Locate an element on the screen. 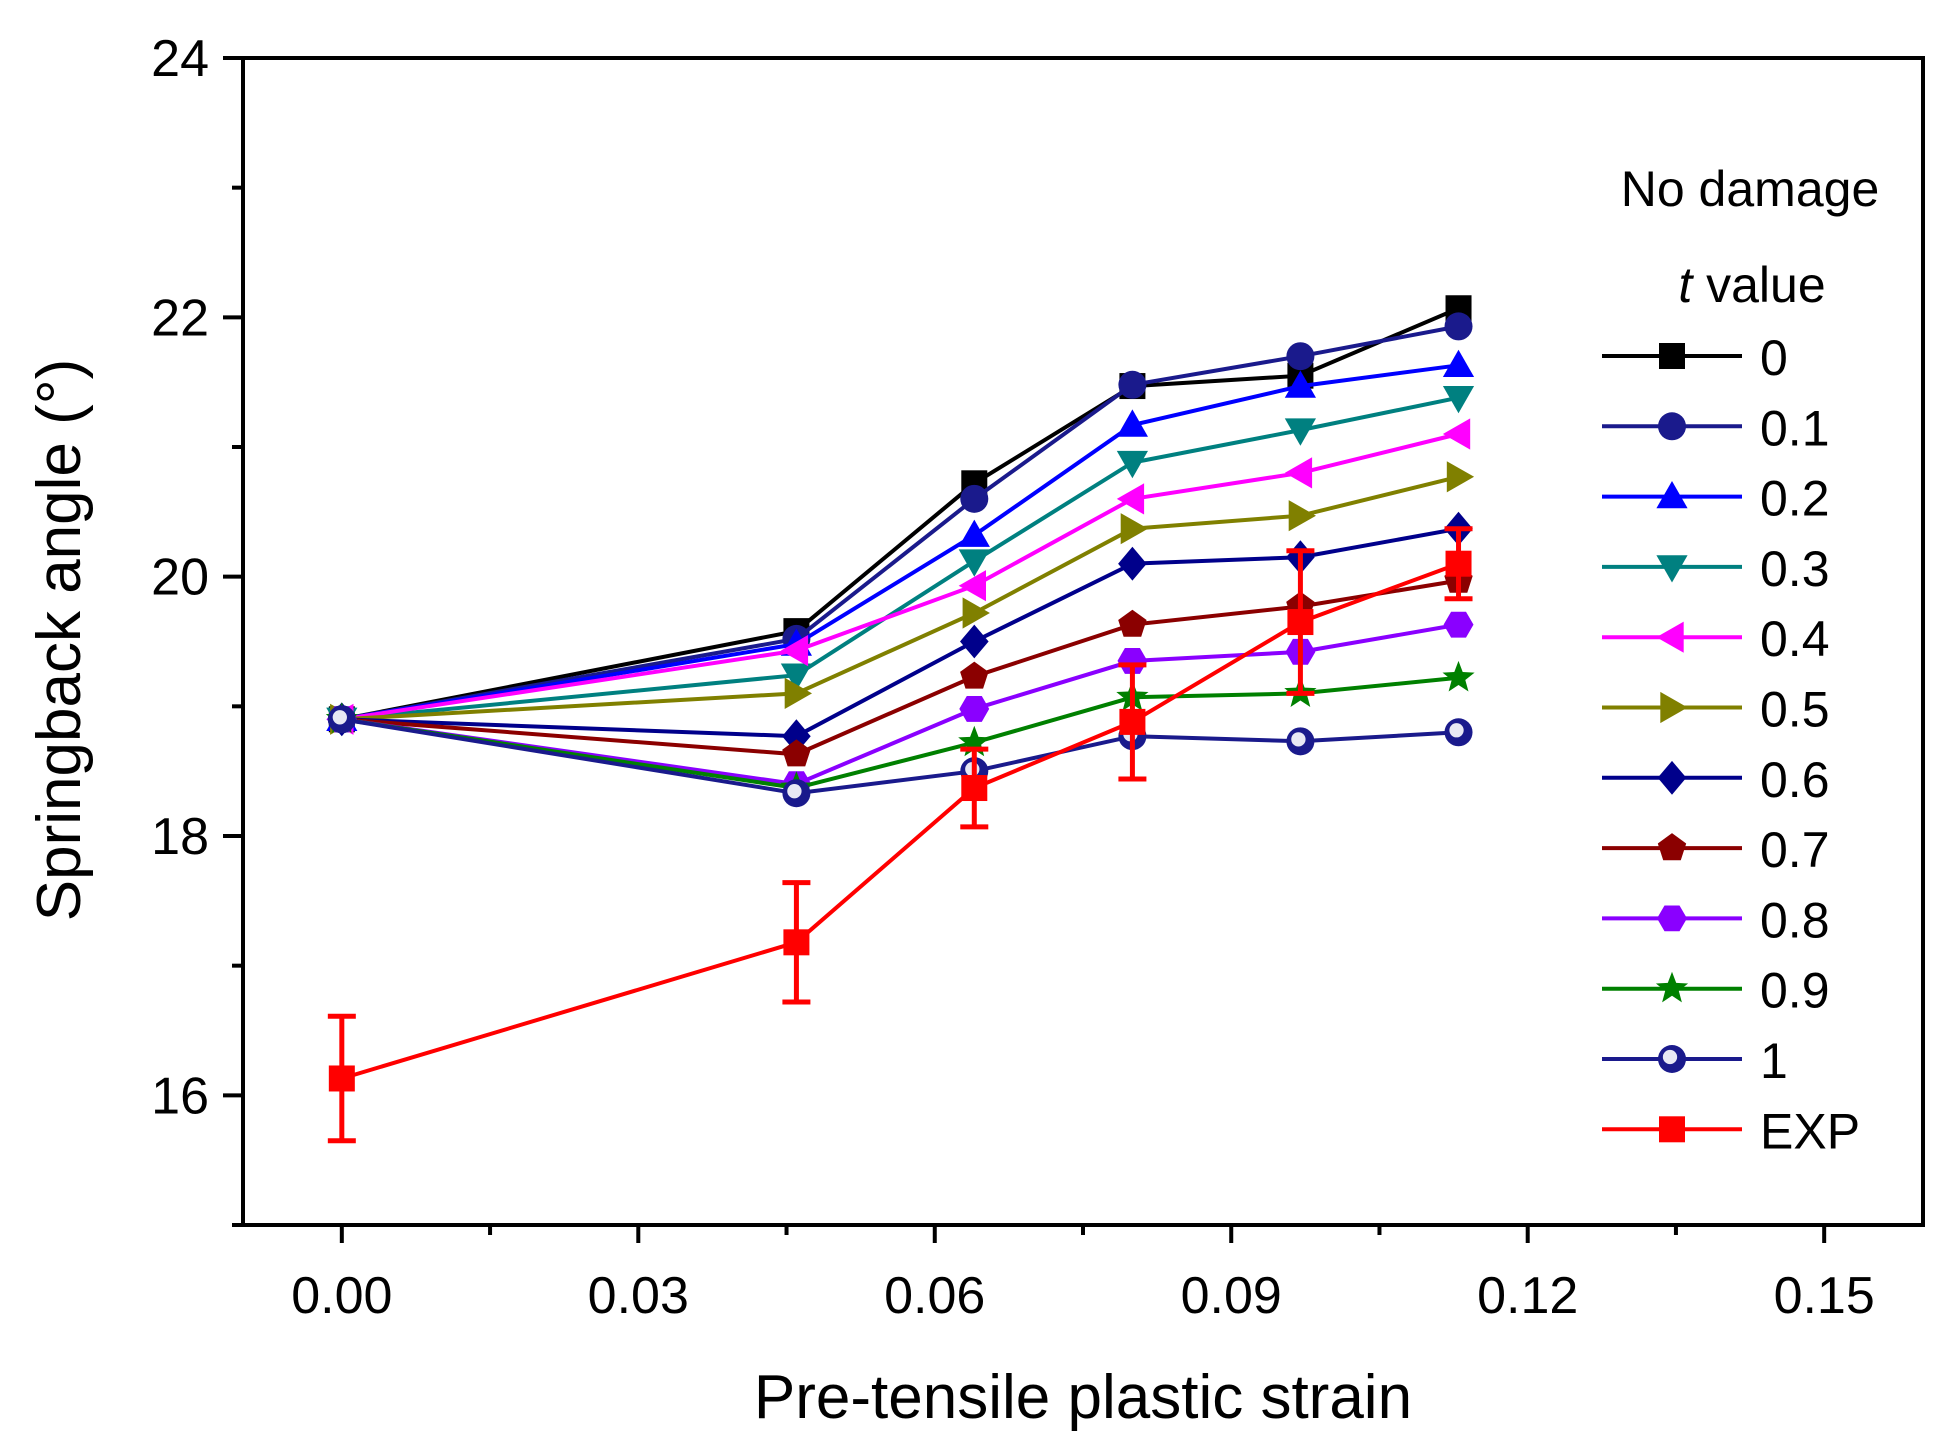 This screenshot has height=1449, width=1953. legend-label: 0.9 is located at coordinates (1795, 991).